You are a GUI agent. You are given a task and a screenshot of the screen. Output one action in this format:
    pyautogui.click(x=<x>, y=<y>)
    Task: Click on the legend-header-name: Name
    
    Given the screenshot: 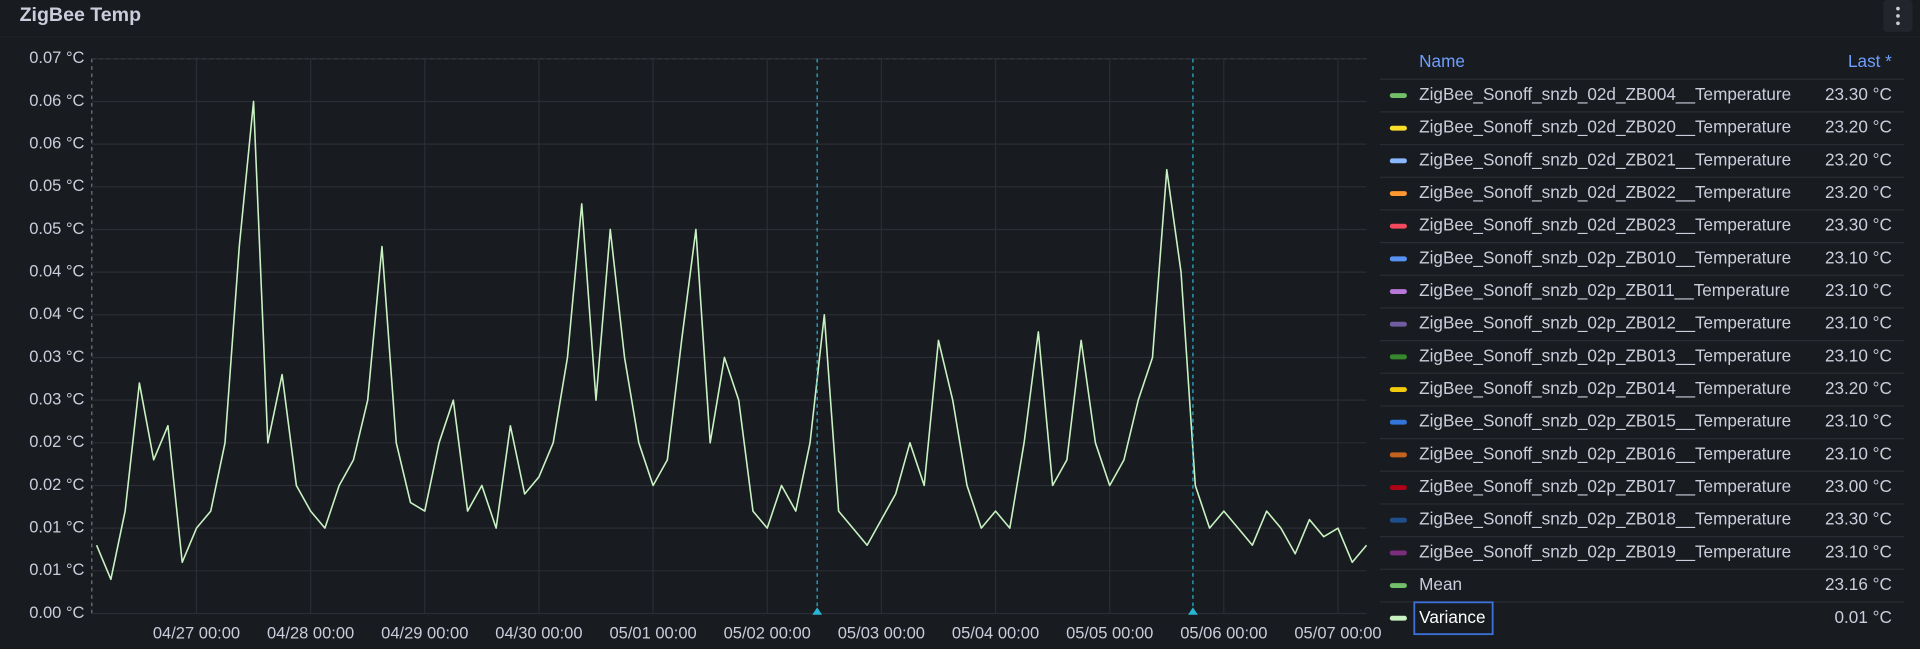 What is the action you would take?
    pyautogui.click(x=1442, y=61)
    